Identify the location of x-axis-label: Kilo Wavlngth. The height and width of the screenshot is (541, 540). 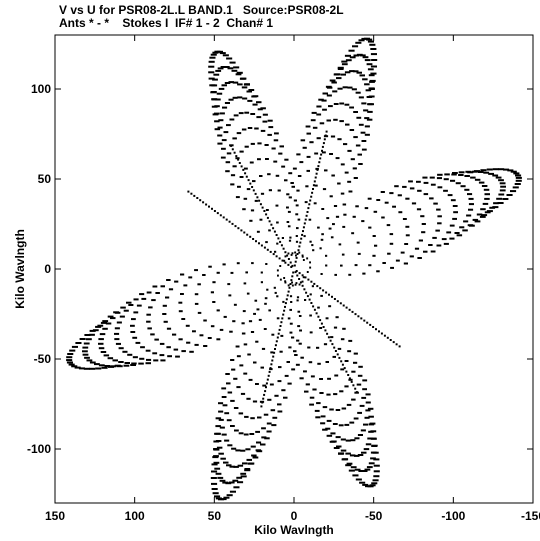
(294, 530).